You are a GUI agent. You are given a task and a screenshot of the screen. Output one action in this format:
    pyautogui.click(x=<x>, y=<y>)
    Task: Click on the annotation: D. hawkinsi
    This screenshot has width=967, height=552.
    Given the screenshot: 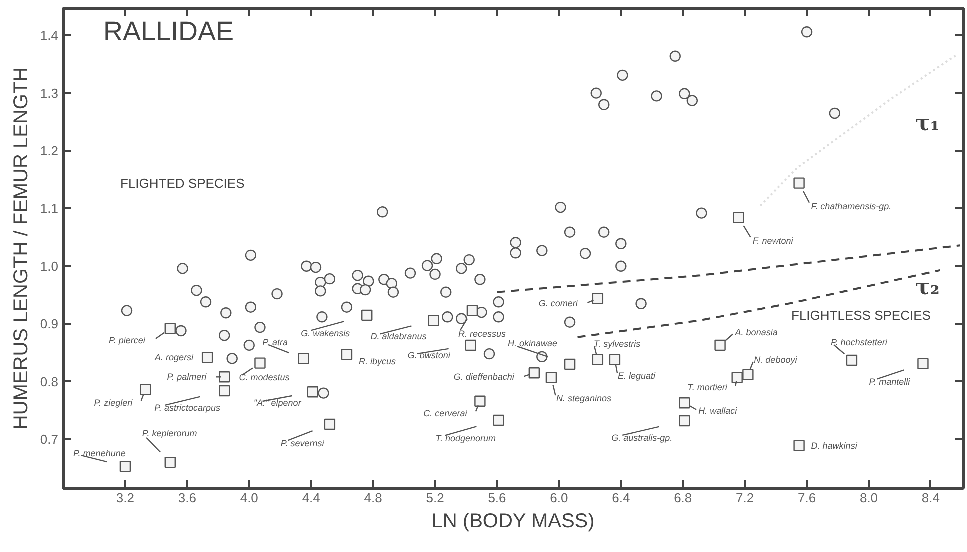 What is the action you would take?
    pyautogui.click(x=834, y=445)
    